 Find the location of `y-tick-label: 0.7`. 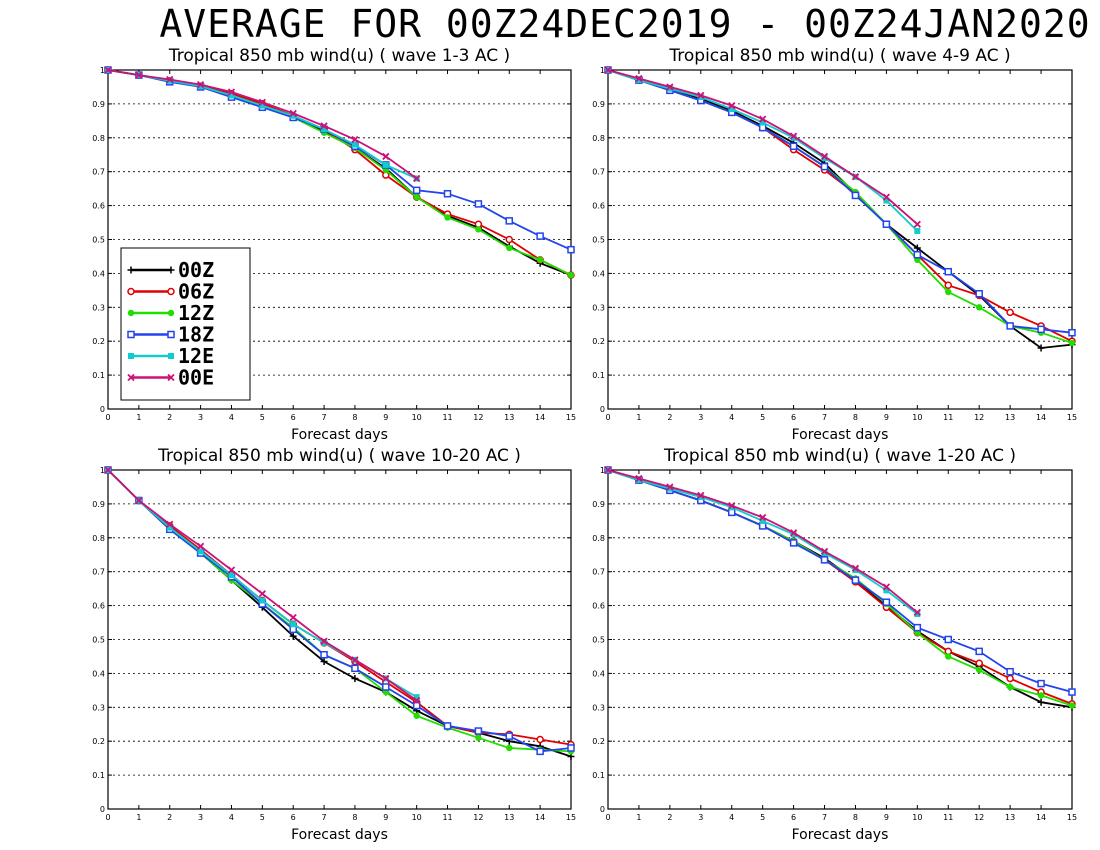

y-tick-label: 0.7 is located at coordinates (598, 572).